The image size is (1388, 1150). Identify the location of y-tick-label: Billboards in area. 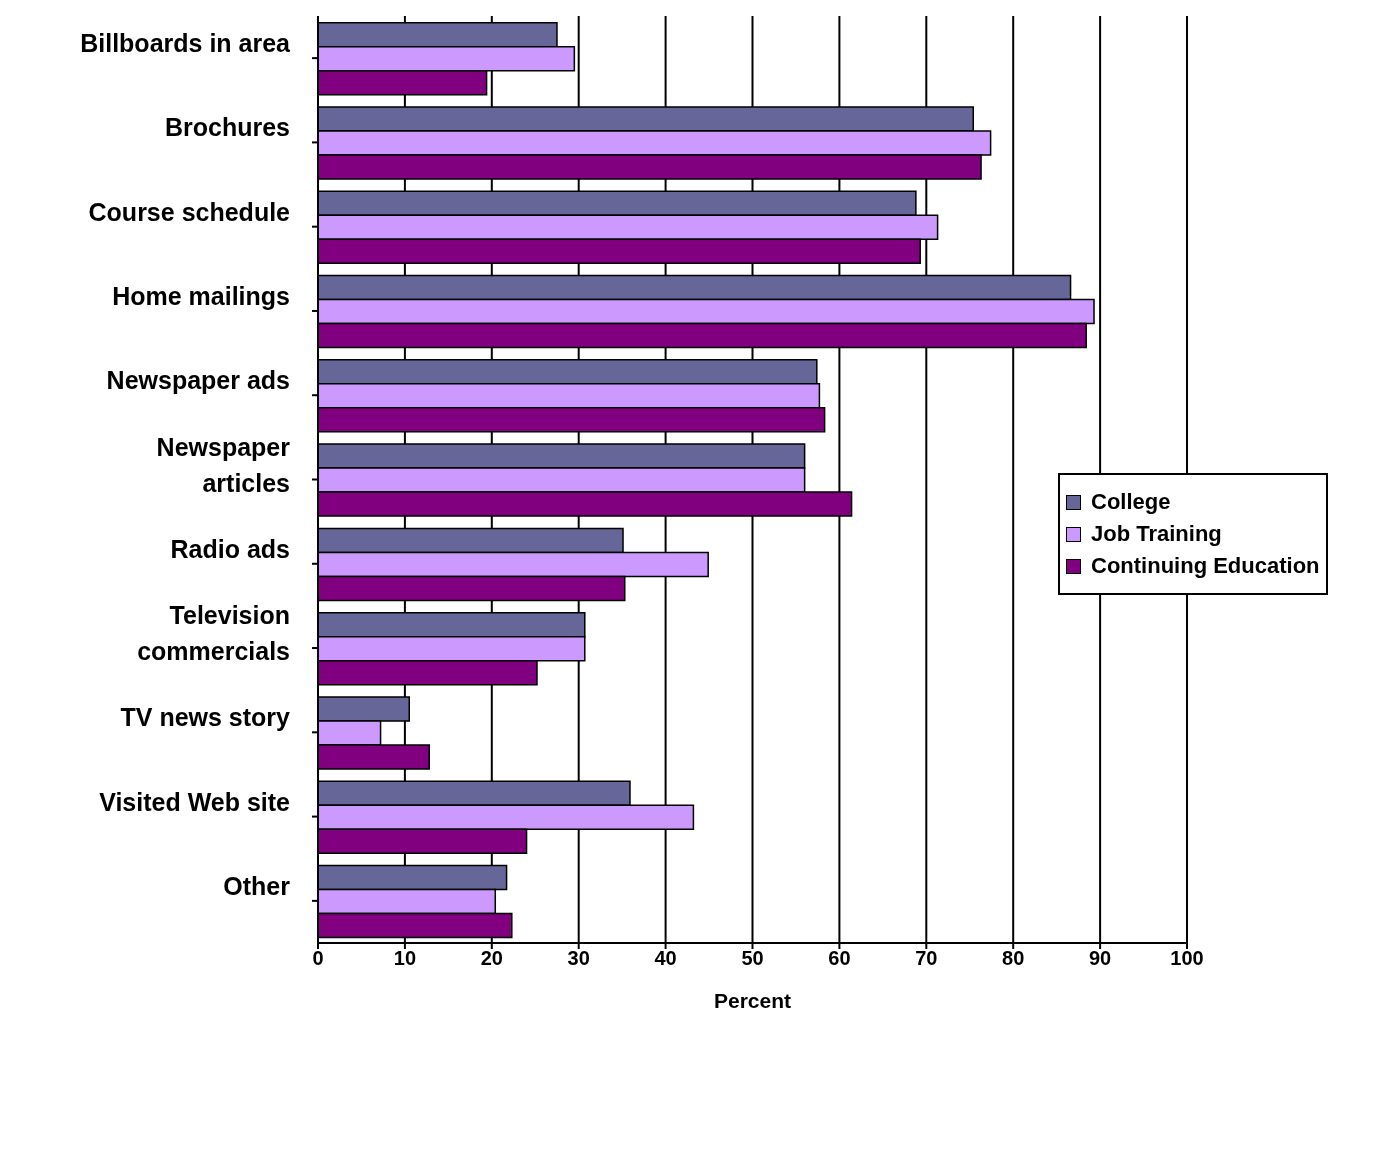
(186, 43).